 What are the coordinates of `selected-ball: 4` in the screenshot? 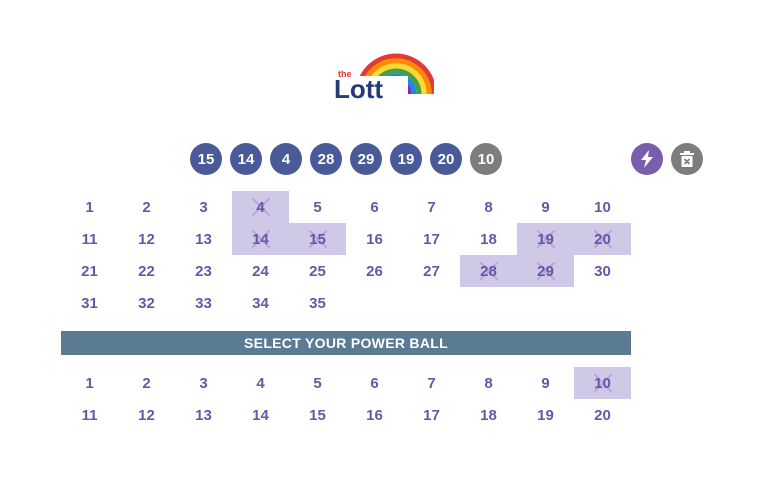 It's located at (286, 159).